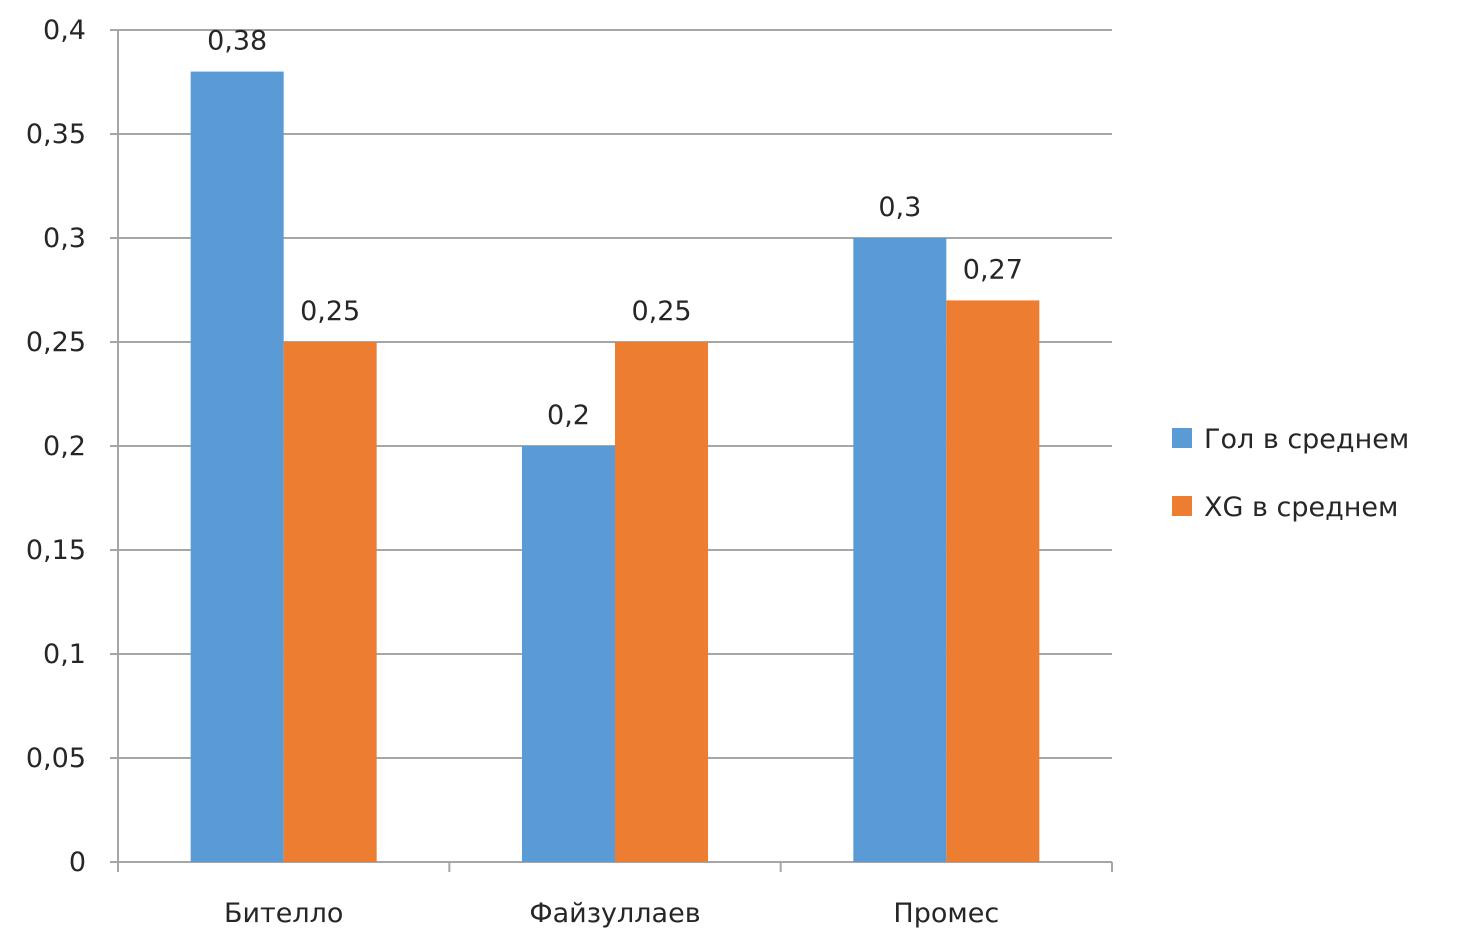 Image resolution: width=1460 pixels, height=937 pixels. What do you see at coordinates (77, 862) in the screenshot?
I see `y-tick-label: 0` at bounding box center [77, 862].